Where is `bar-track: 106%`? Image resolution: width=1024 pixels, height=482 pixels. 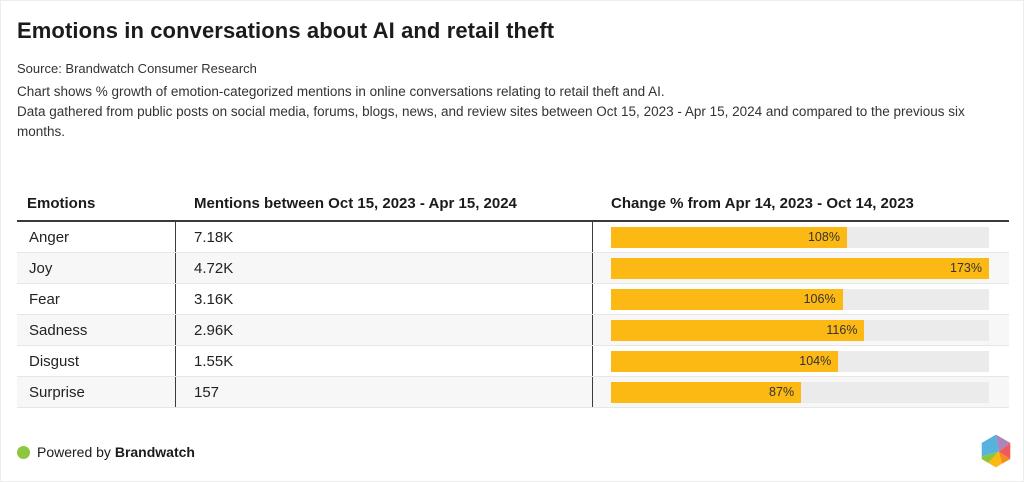
bar-track: 106% is located at coordinates (800, 299).